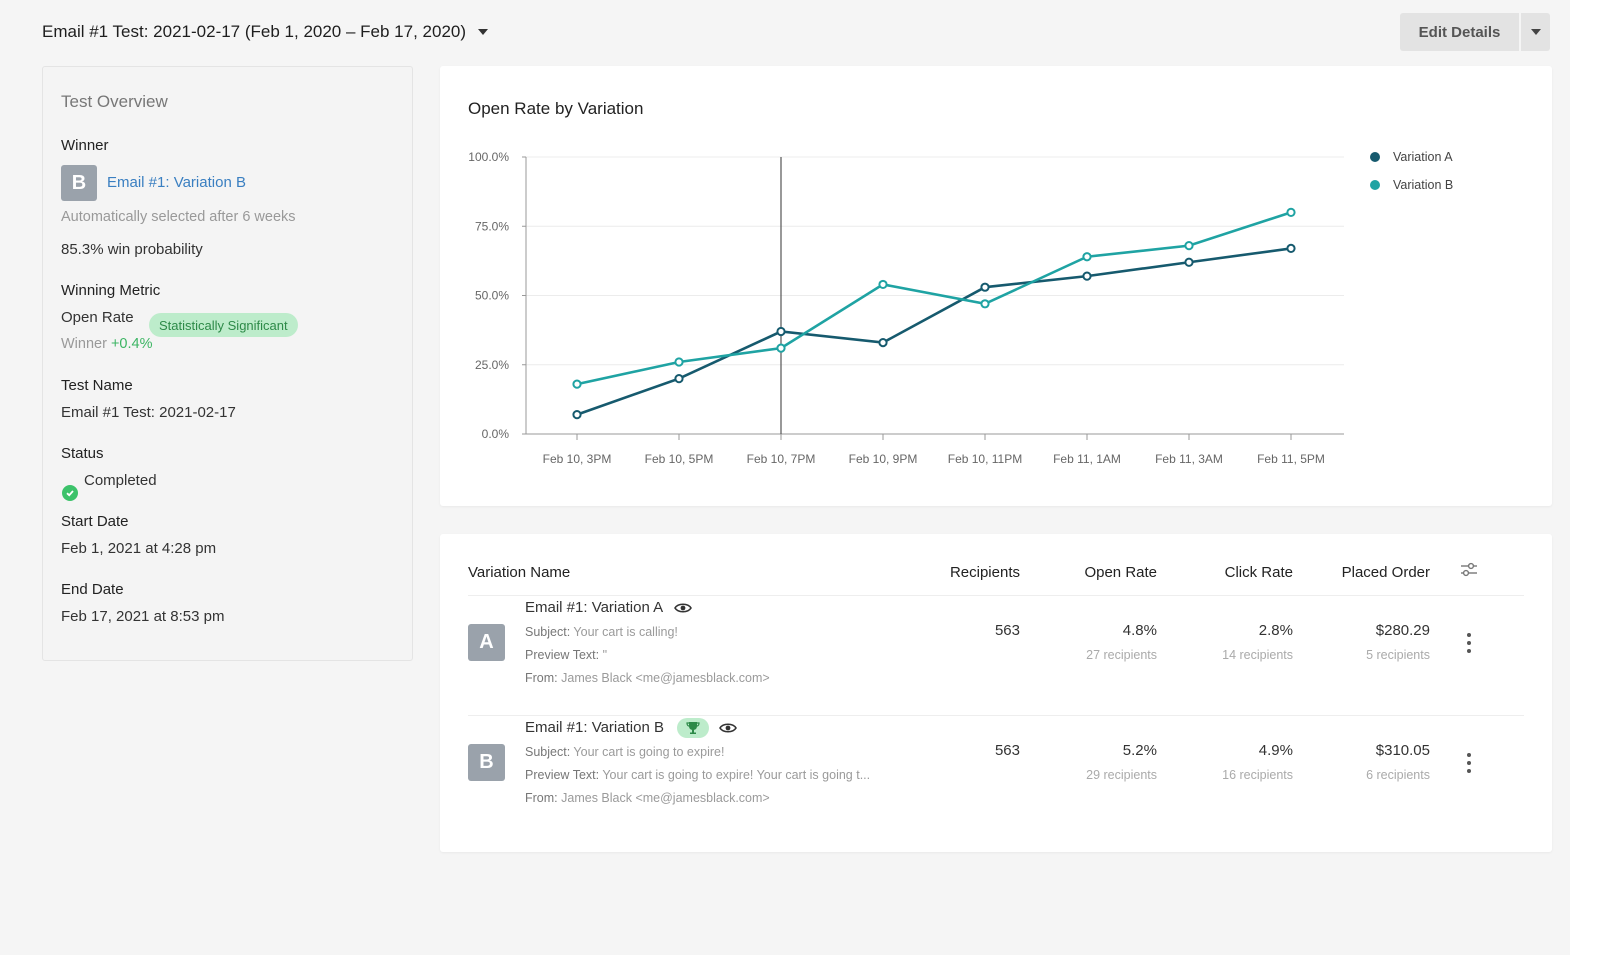  Describe the element at coordinates (1585, 477) in the screenshot. I see `page-right-edge` at that location.